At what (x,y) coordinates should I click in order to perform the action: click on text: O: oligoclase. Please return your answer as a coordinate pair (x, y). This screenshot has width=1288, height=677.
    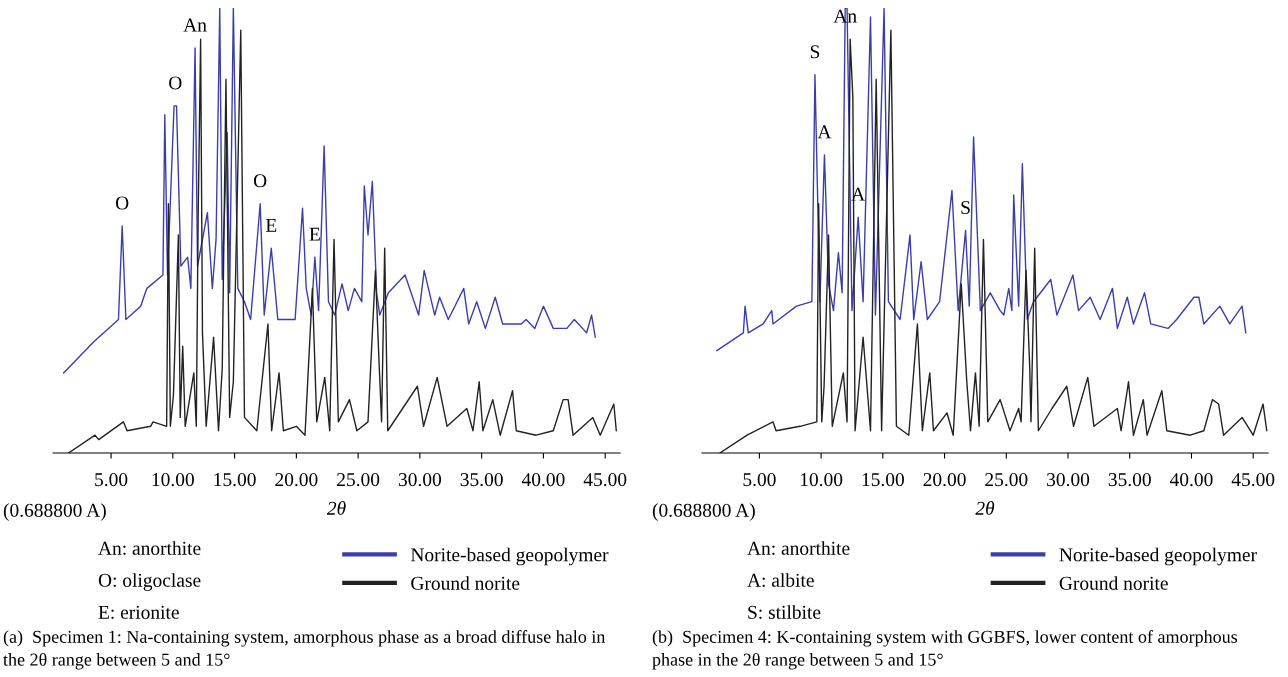
    Looking at the image, I should click on (149, 582).